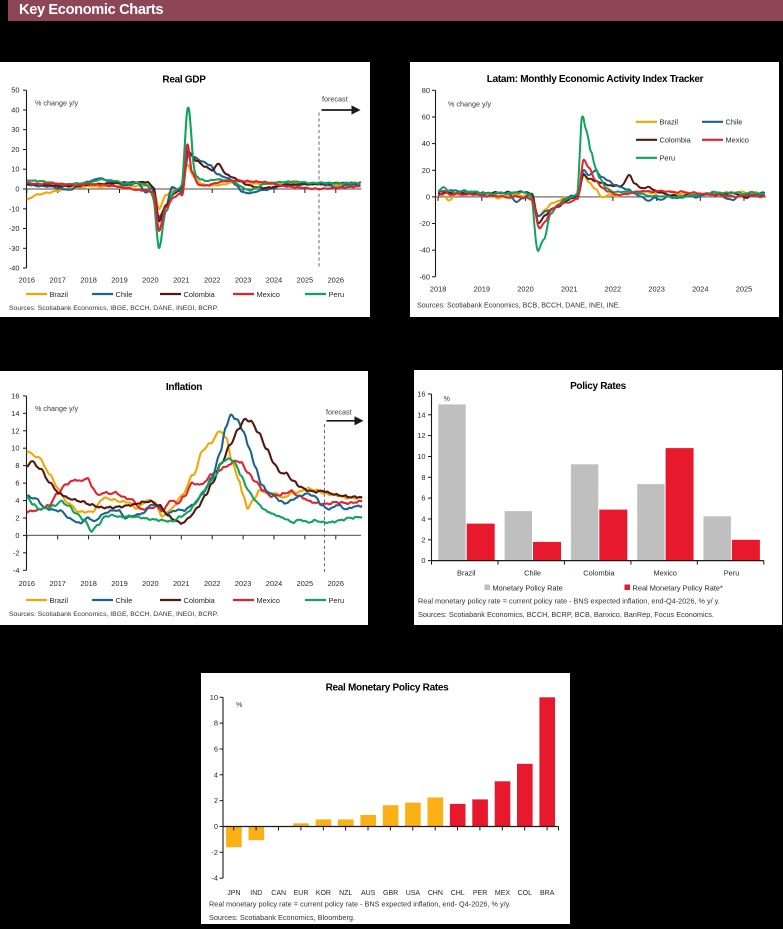  I want to click on svg-text: IND, so click(256, 893).